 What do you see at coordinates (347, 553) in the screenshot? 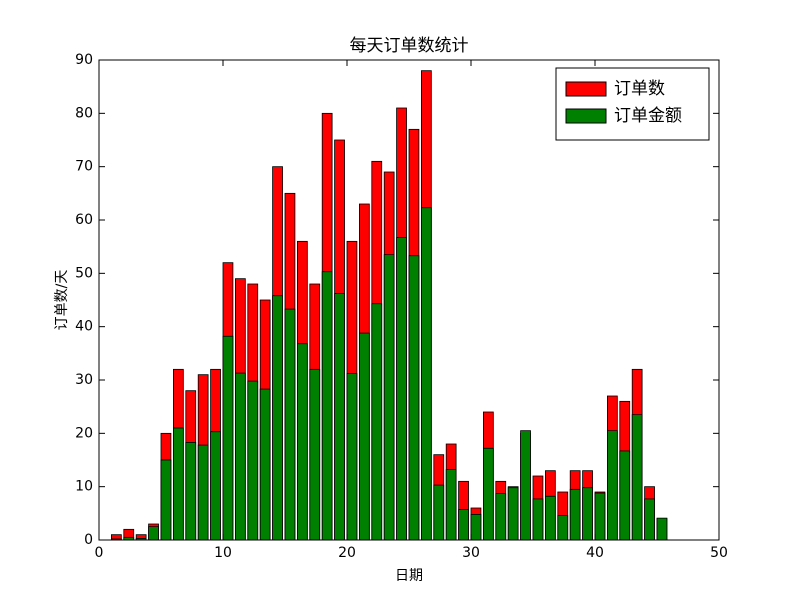
I see `x-tick-label: 20` at bounding box center [347, 553].